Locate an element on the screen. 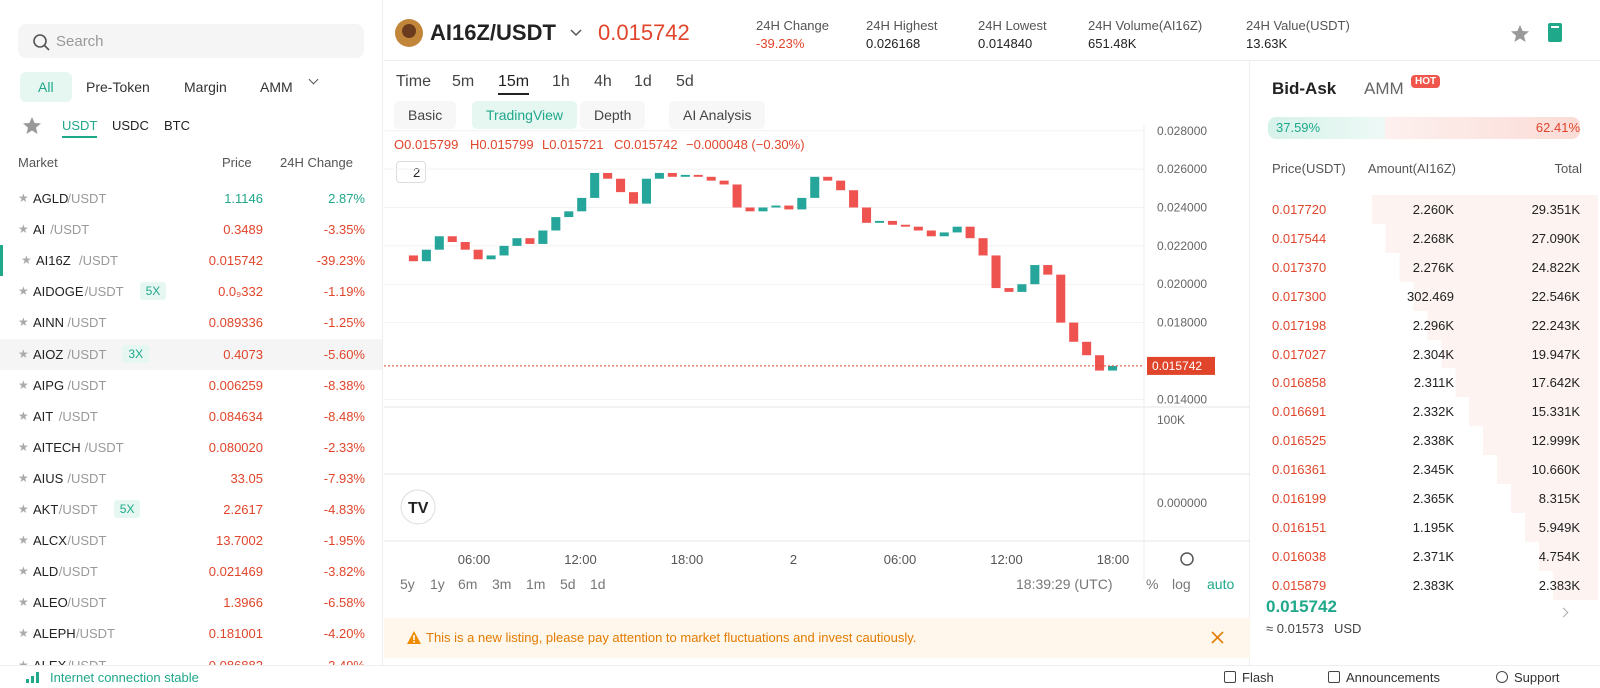 The height and width of the screenshot is (688, 1600). market-row: ★ AKT/USDT 5X 2.2617 -4.83% is located at coordinates (191, 509).